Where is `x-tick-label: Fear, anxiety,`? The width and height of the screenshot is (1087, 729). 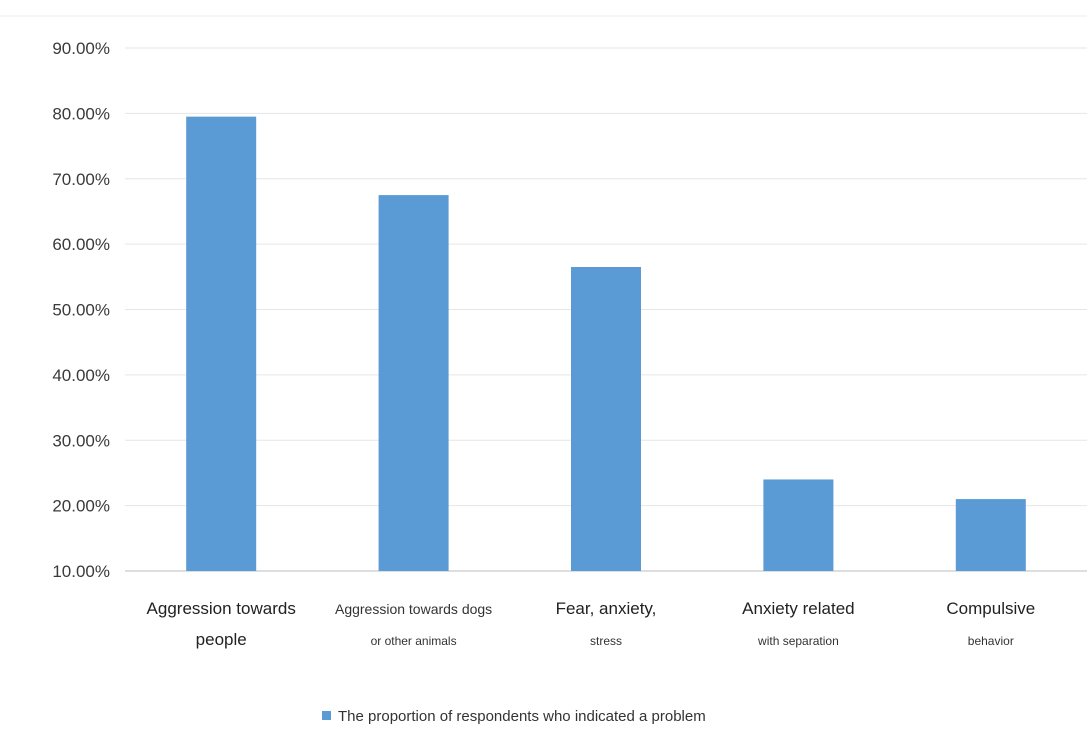 x-tick-label: Fear, anxiety, is located at coordinates (606, 608).